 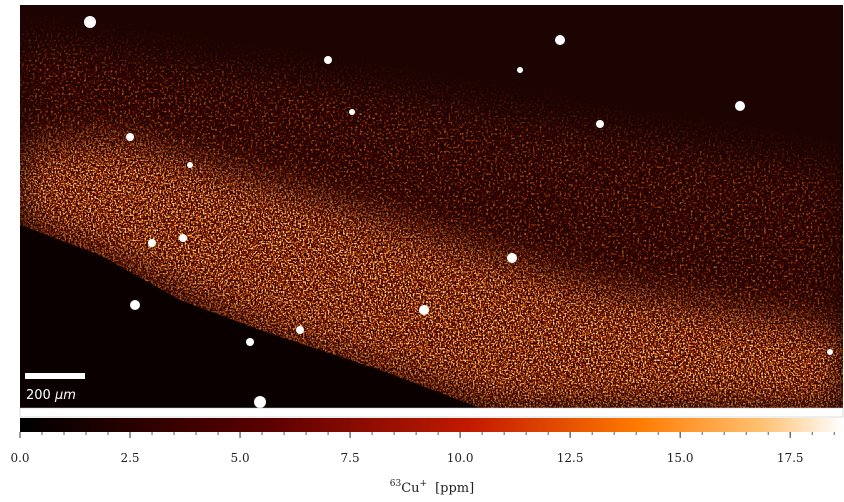 I want to click on scale-value: 200, so click(x=38, y=395).